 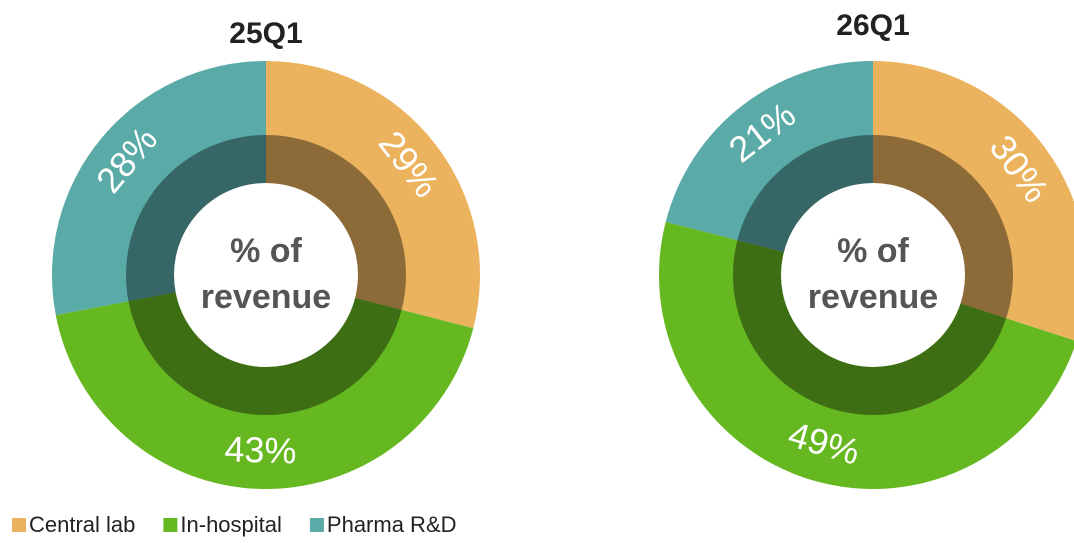 I want to click on chart-title: 26Q1, so click(x=872, y=25).